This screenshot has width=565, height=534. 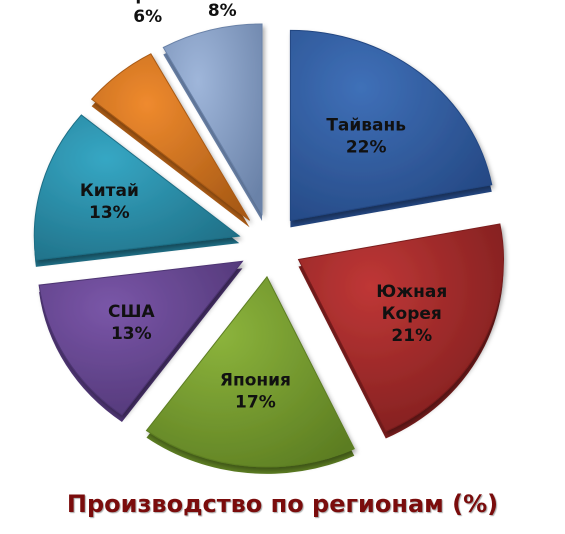 I want to click on pie-slice-label: Китай, so click(x=109, y=191).